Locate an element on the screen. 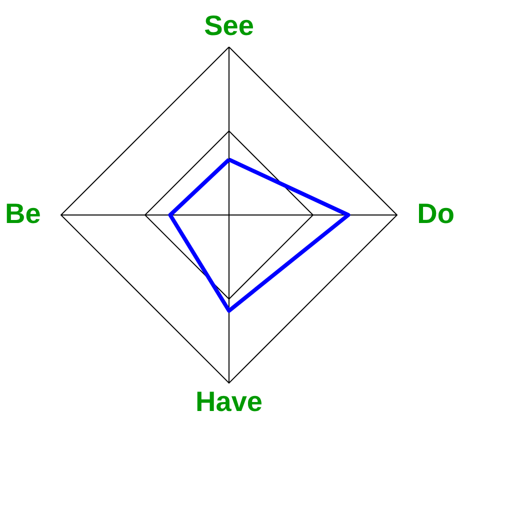 The height and width of the screenshot is (523, 529). spoke-label: Do is located at coordinates (435, 213).